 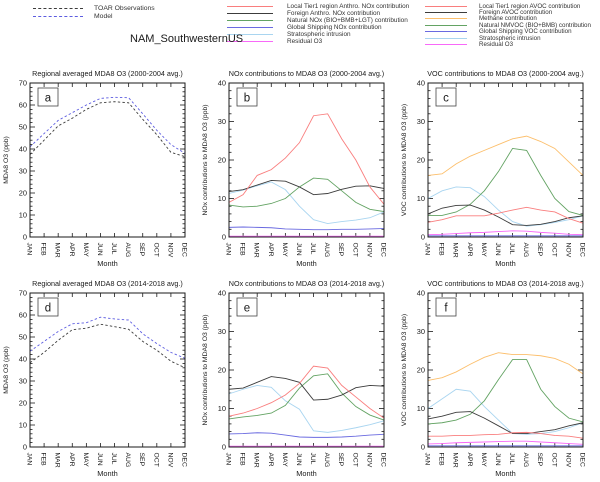 I want to click on legend-item: Residual O3, so click(x=508, y=44).